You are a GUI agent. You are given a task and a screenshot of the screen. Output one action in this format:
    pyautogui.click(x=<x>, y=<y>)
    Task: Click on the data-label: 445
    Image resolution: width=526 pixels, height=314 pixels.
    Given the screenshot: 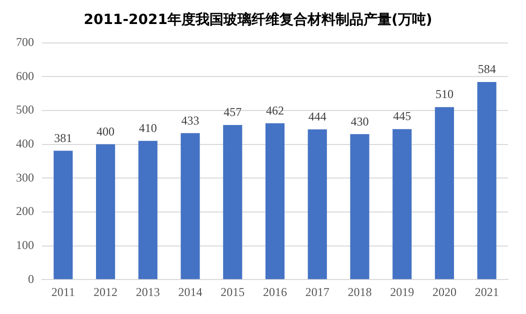 What is the action you would take?
    pyautogui.click(x=402, y=116)
    